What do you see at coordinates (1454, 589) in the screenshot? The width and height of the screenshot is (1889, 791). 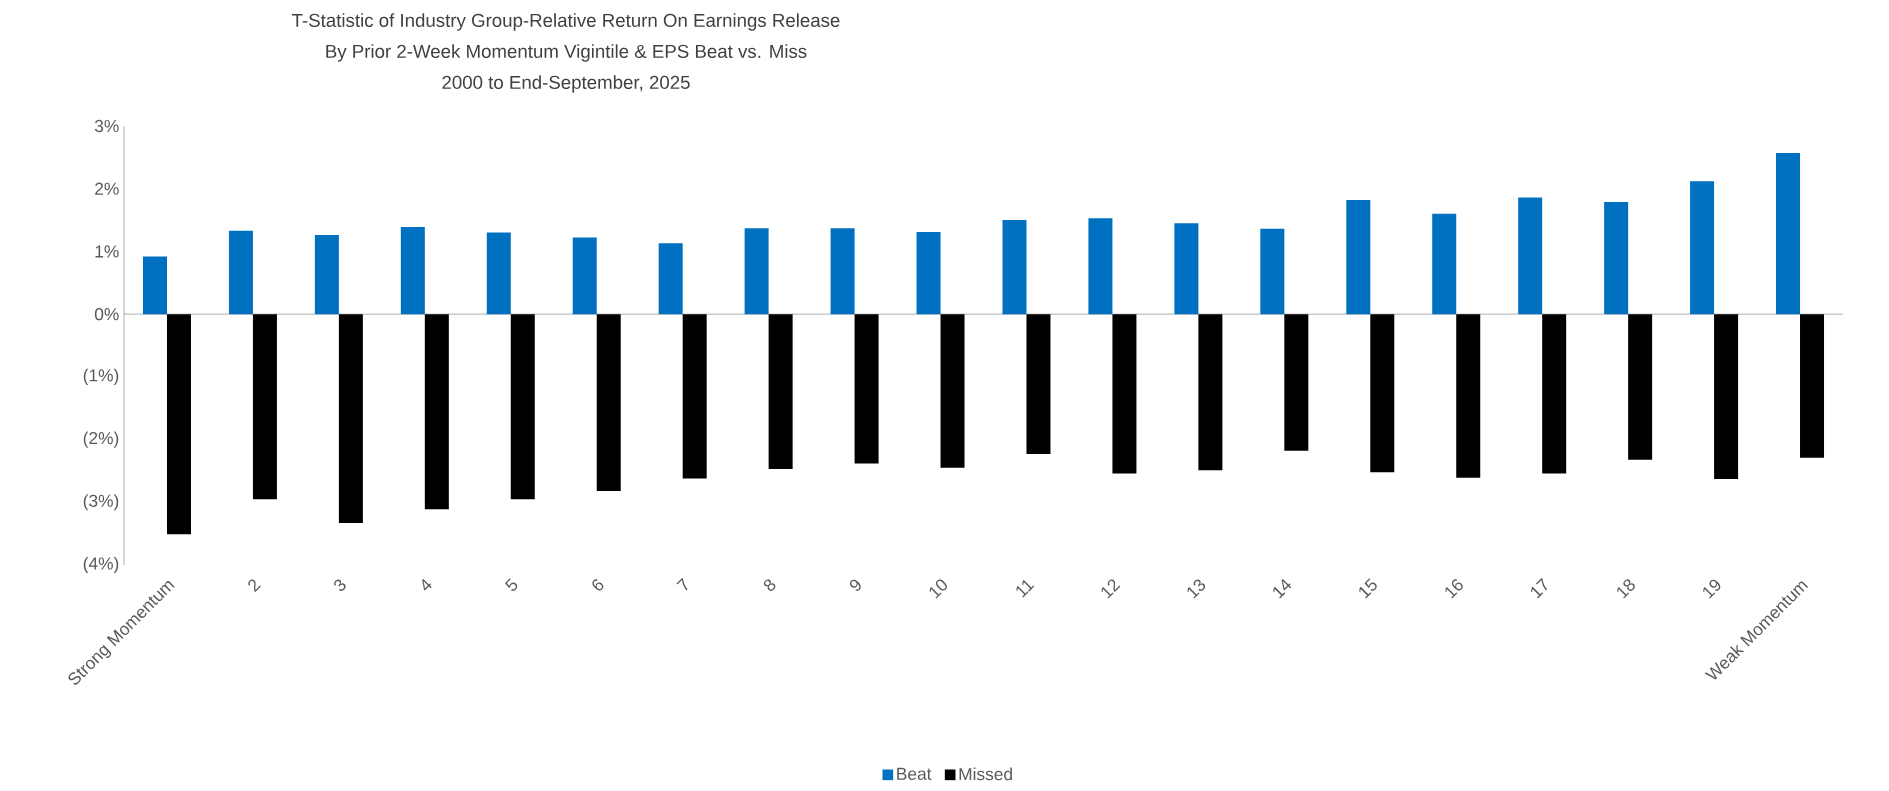 I see `x-tick-label: 16` at bounding box center [1454, 589].